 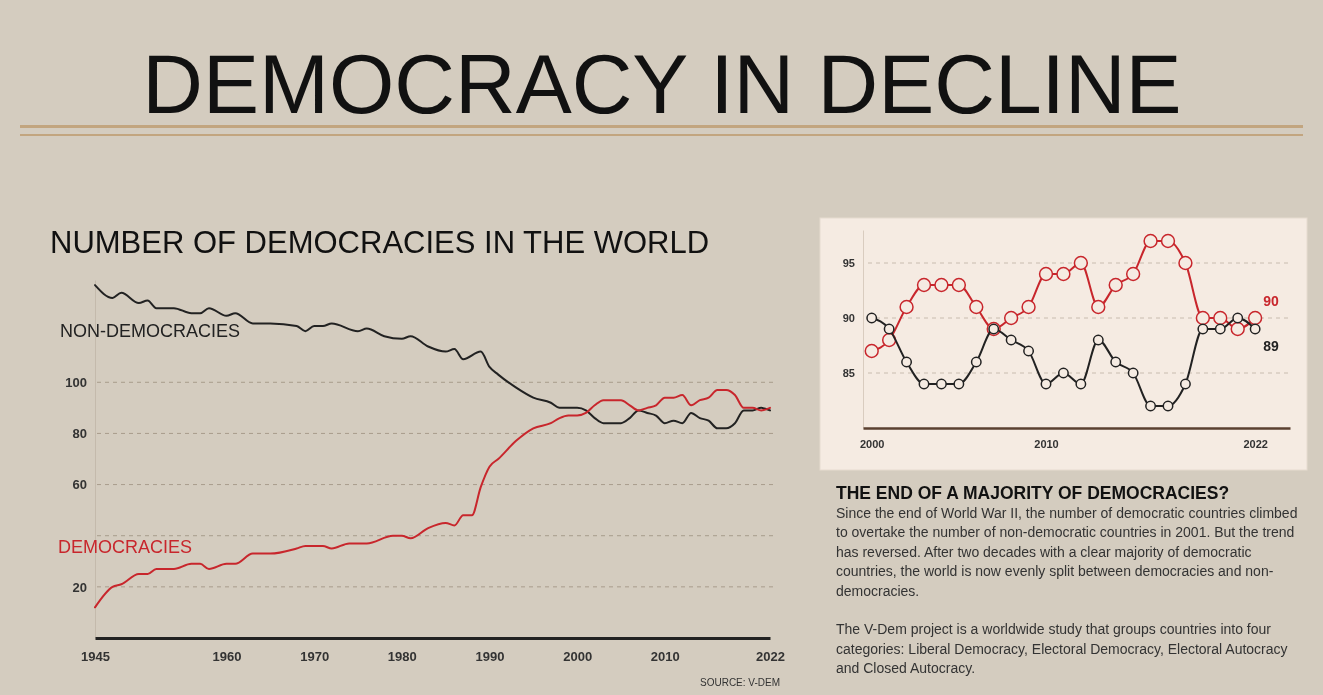 What do you see at coordinates (315, 657) in the screenshot?
I see `x-tick-label: 1970` at bounding box center [315, 657].